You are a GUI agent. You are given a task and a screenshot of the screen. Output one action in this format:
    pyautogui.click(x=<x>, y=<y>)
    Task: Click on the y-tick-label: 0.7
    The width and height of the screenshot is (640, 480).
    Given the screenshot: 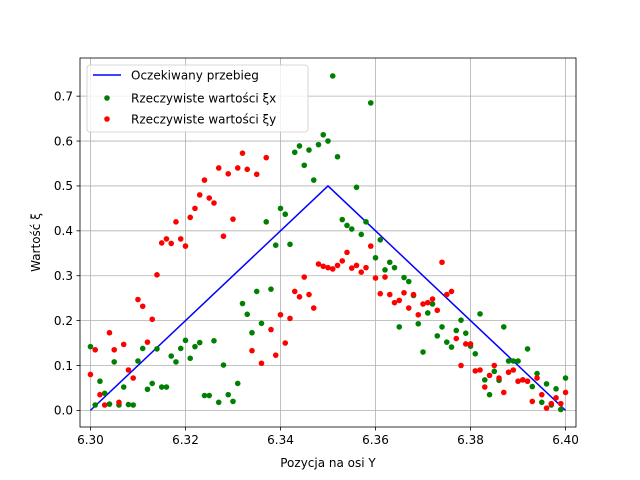 What is the action you would take?
    pyautogui.click(x=63, y=96)
    